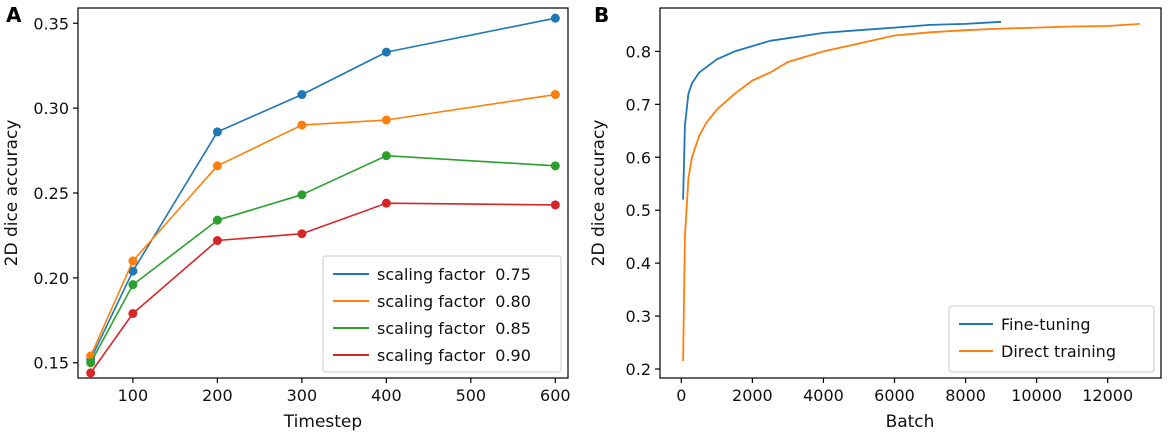  What do you see at coordinates (894, 395) in the screenshot?
I see `chart-b-xtick-label: 6000` at bounding box center [894, 395].